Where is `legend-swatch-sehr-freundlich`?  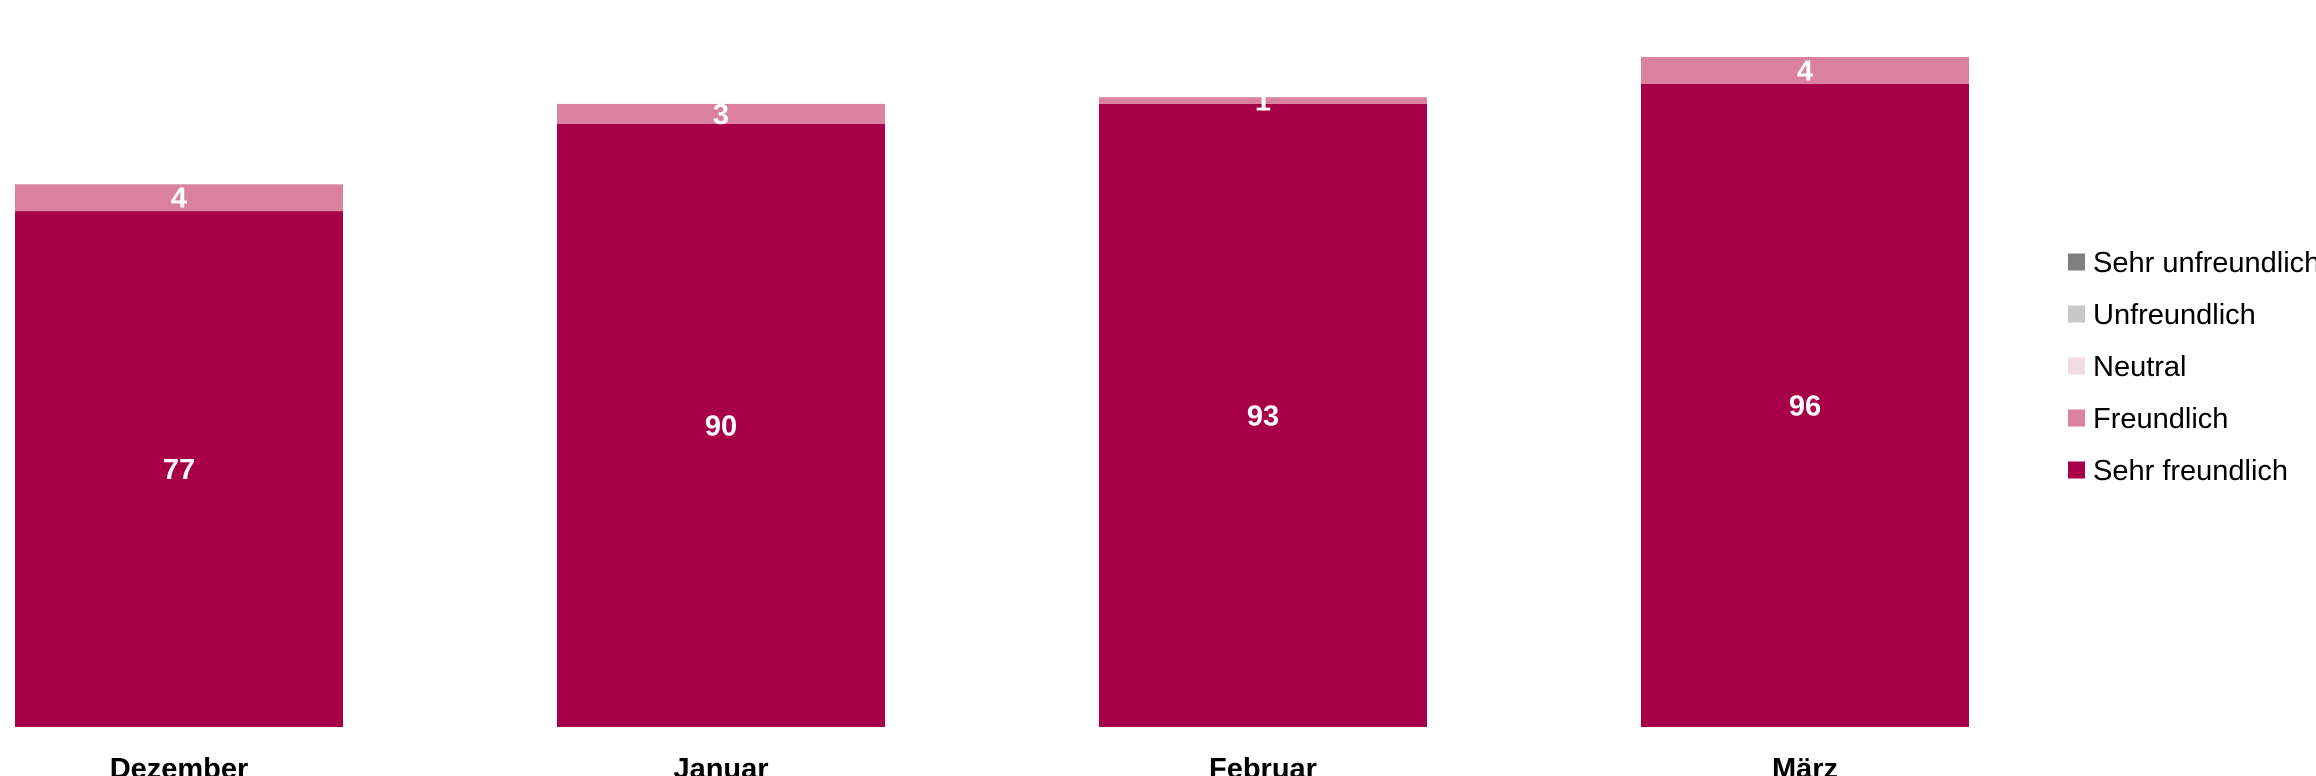 legend-swatch-sehr-freundlich is located at coordinates (2076, 470).